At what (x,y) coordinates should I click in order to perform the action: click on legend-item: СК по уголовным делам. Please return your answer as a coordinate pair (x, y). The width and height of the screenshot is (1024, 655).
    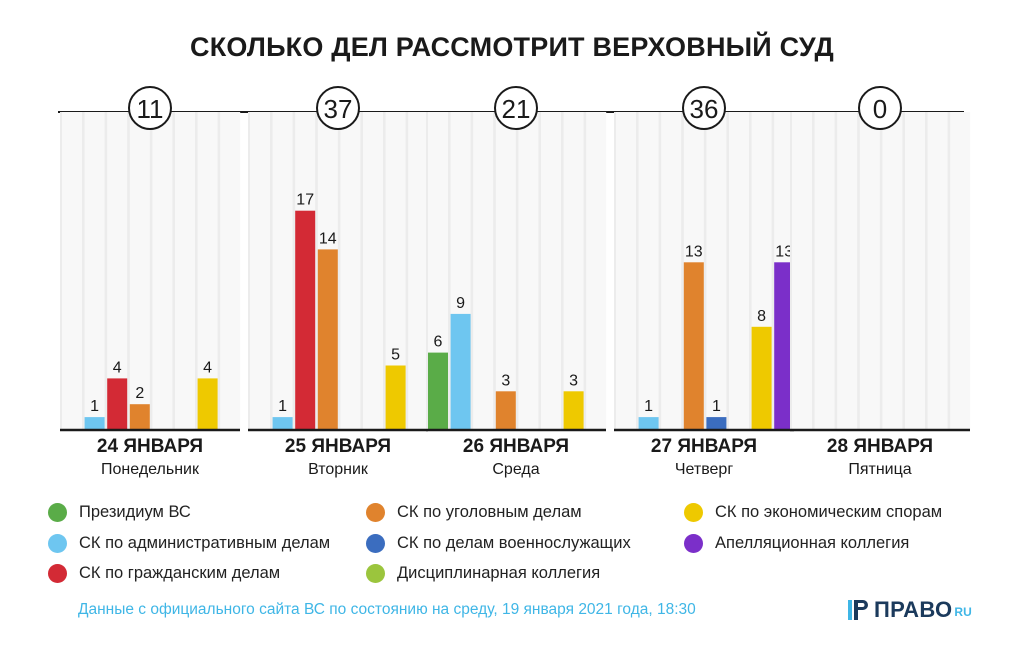
    Looking at the image, I should click on (474, 512).